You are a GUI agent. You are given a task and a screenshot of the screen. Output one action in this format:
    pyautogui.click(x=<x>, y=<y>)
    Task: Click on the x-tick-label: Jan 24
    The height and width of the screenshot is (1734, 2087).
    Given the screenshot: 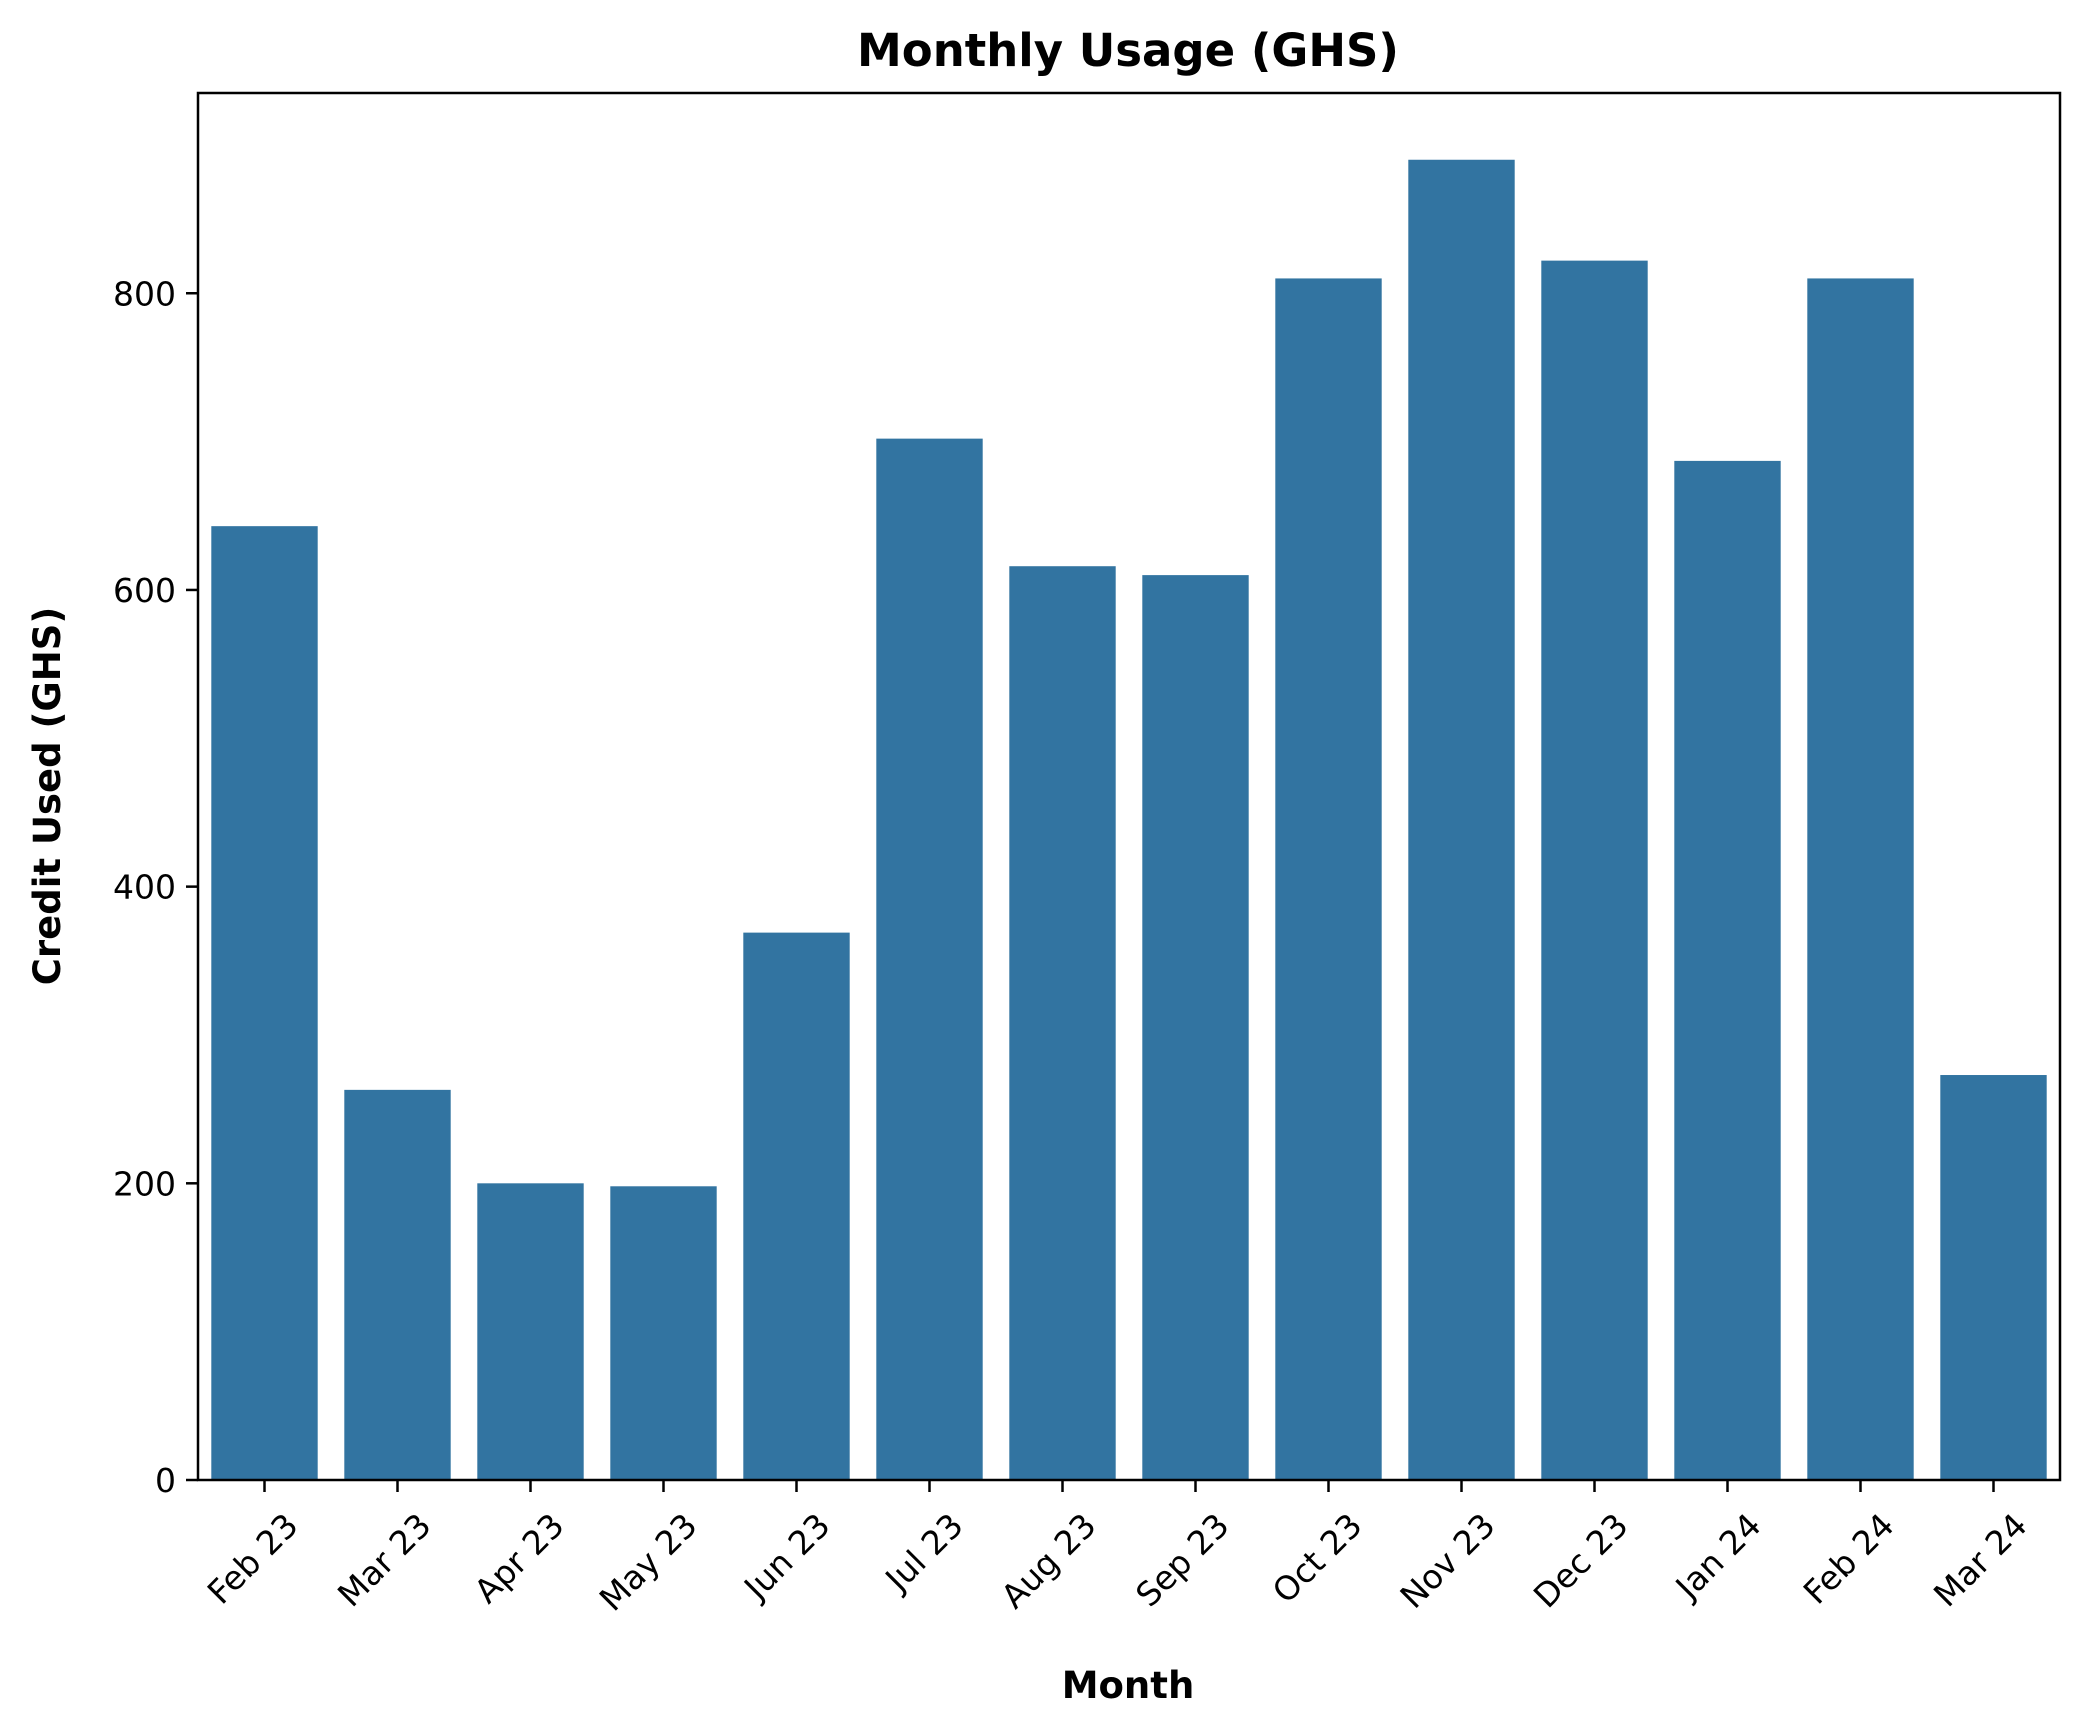 What is the action you would take?
    pyautogui.click(x=1718, y=1557)
    